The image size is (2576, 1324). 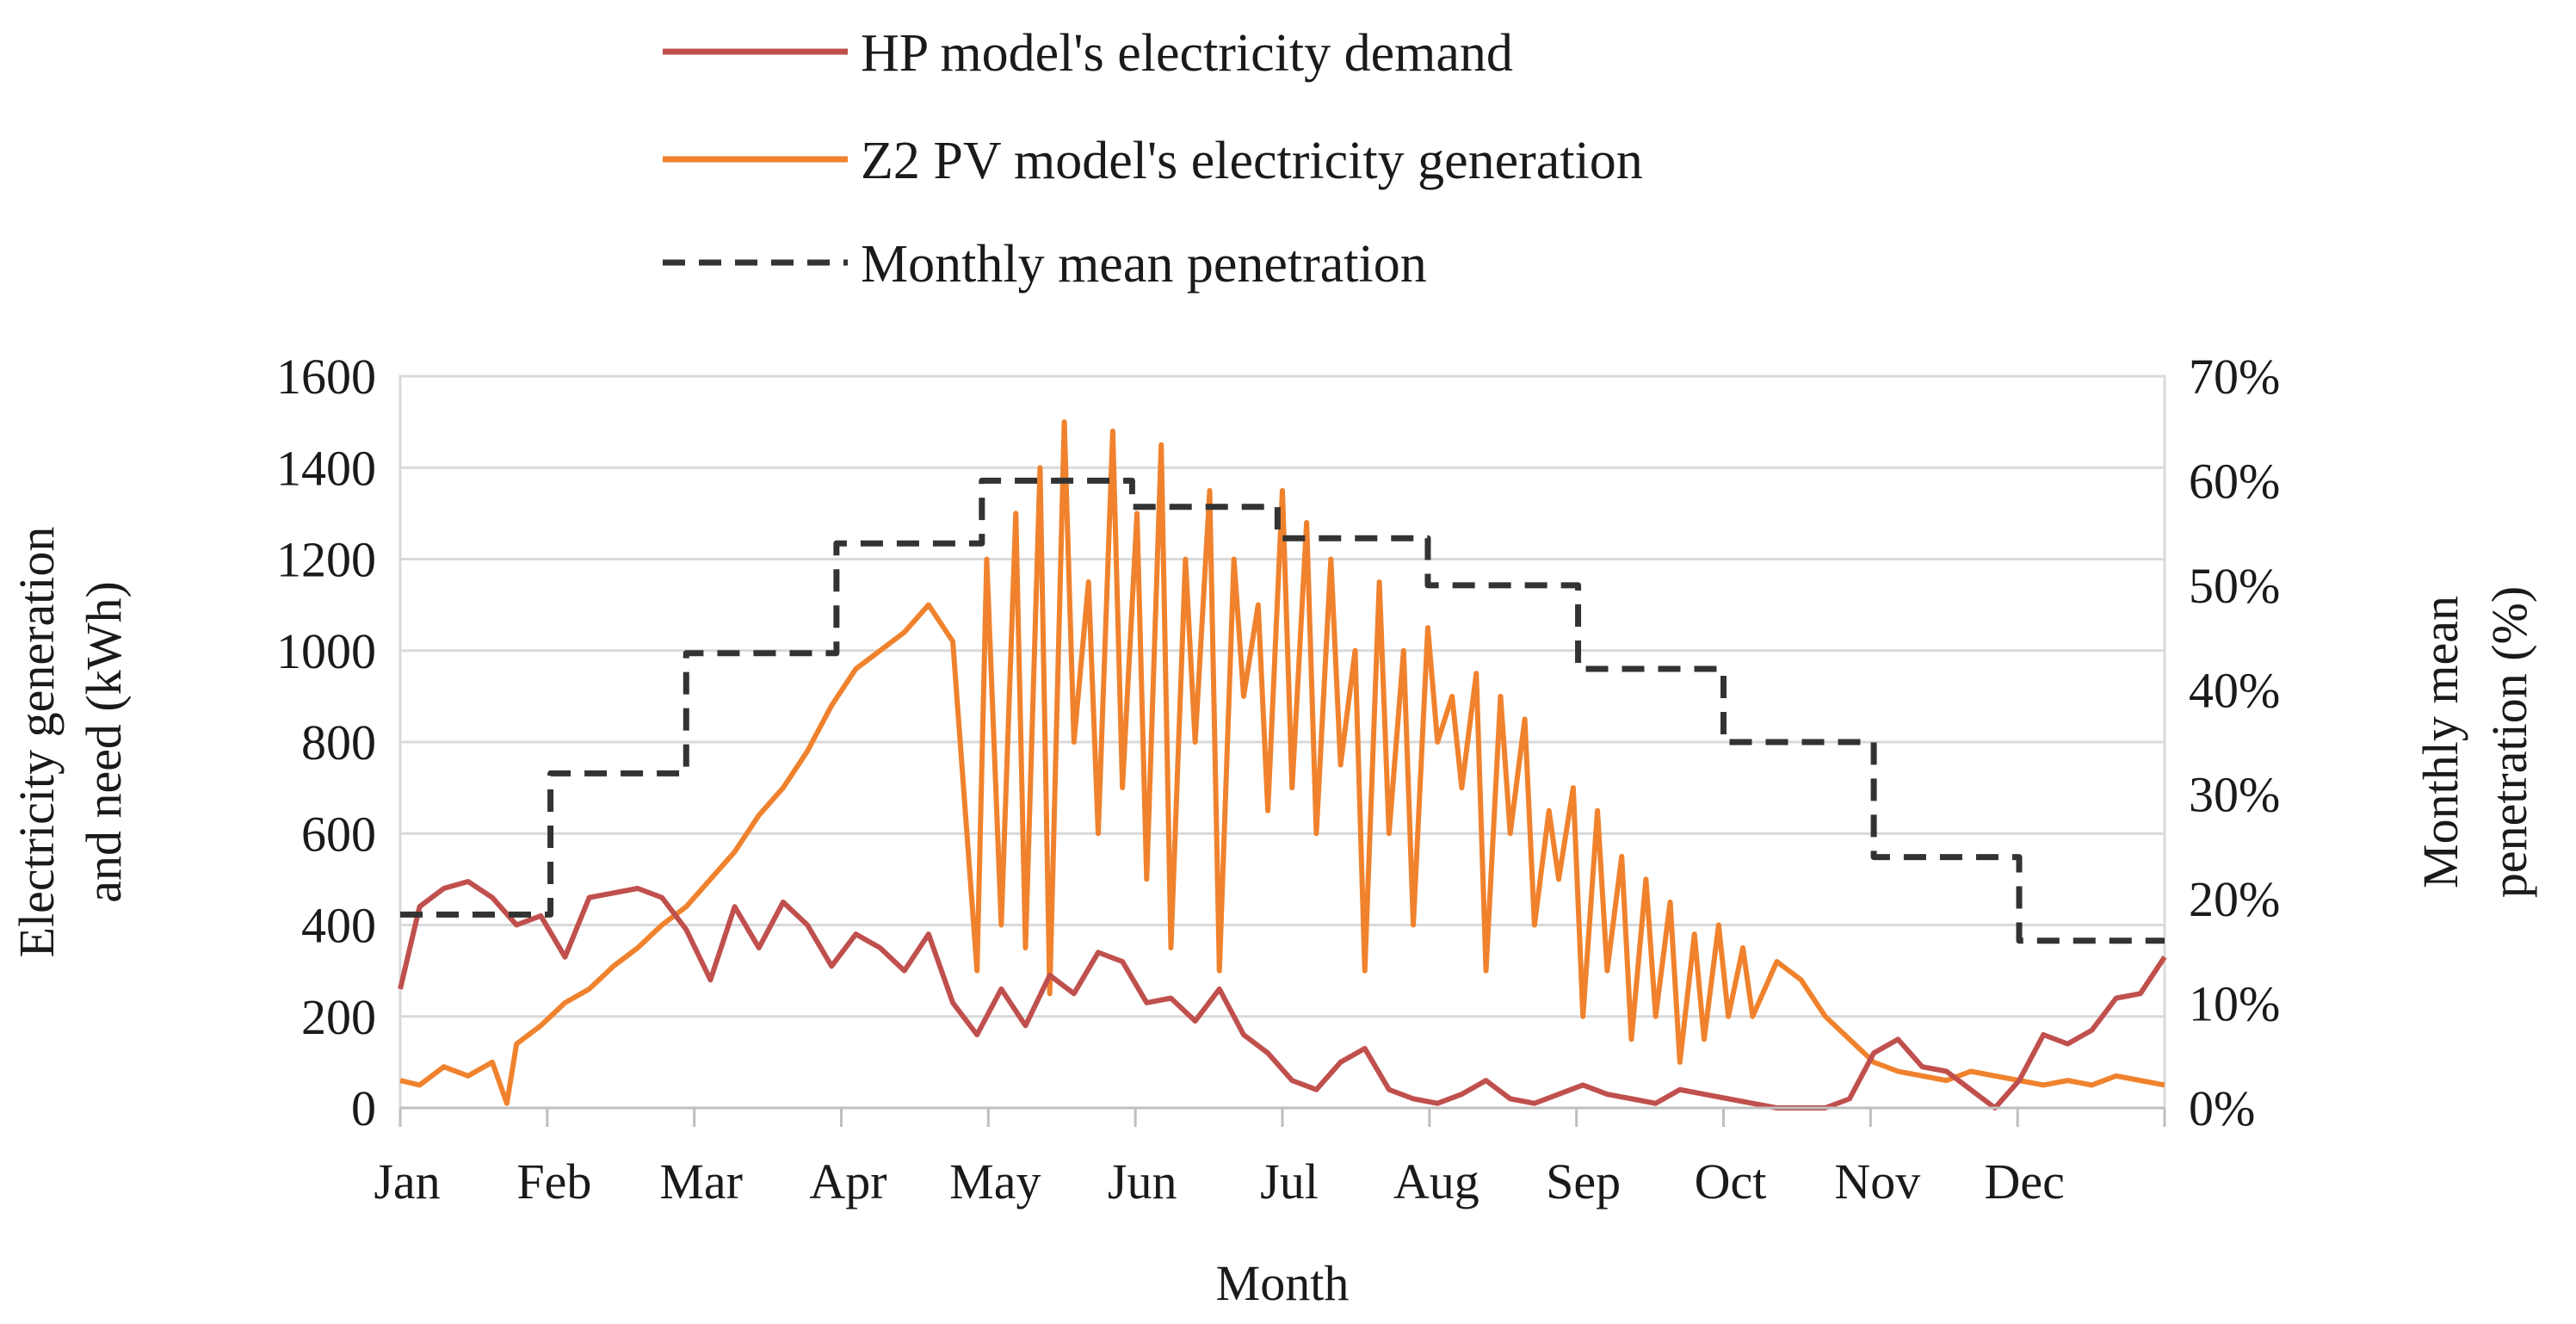 What do you see at coordinates (2234, 586) in the screenshot?
I see `y2-tick-label: 50%` at bounding box center [2234, 586].